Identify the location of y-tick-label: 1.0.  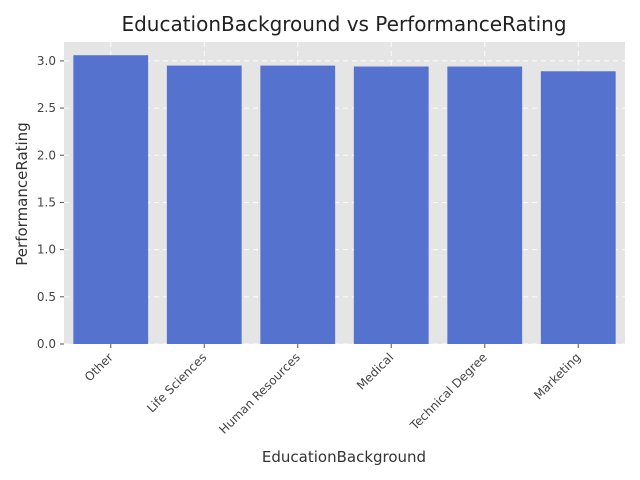
(46, 250).